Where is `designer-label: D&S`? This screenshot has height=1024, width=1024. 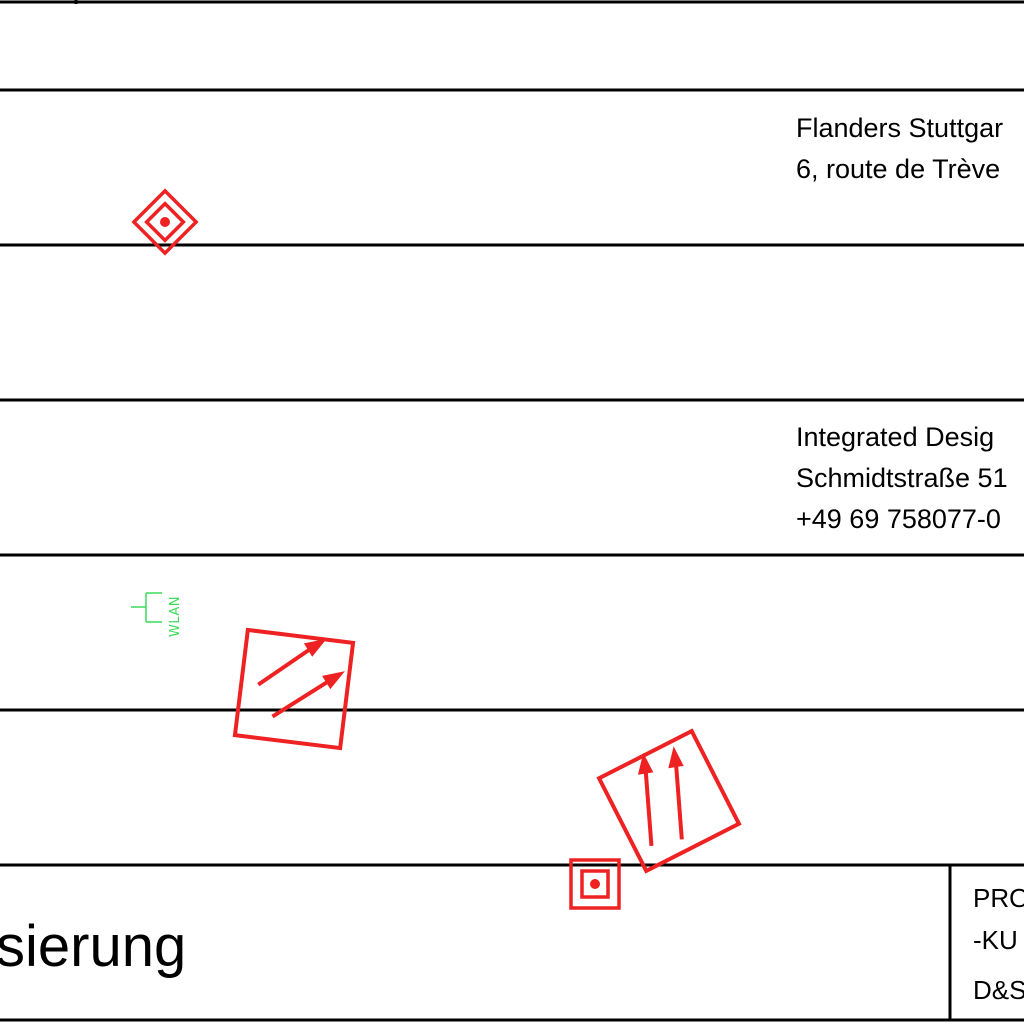 designer-label: D&S is located at coordinates (998, 990).